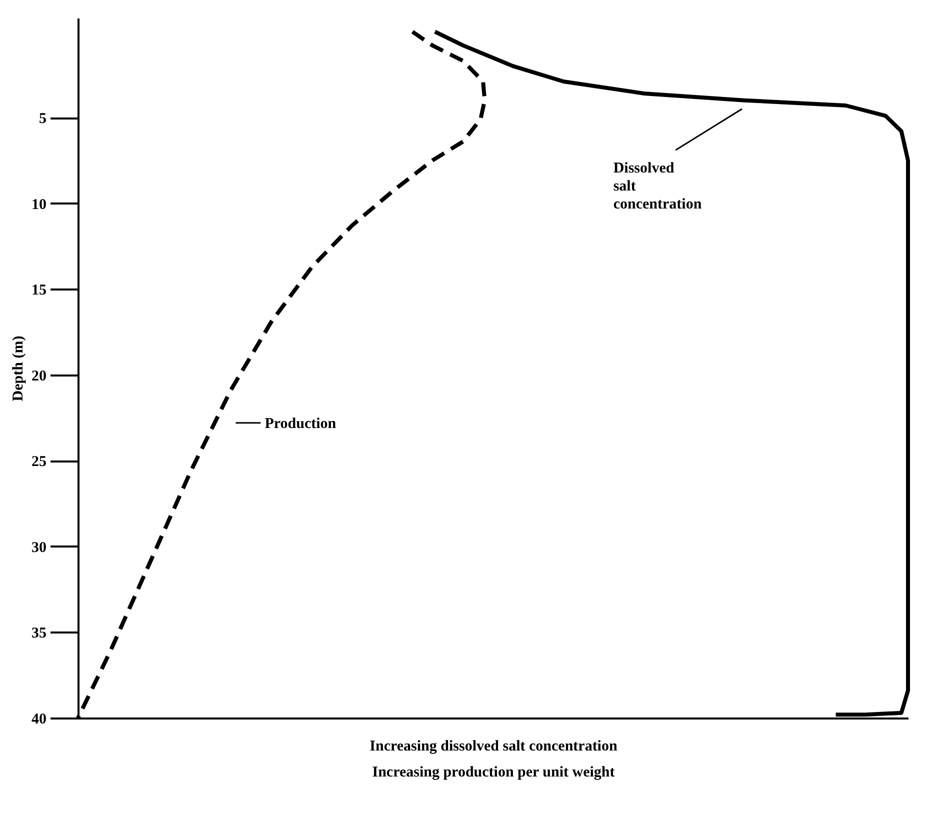  What do you see at coordinates (18, 369) in the screenshot?
I see `y-axis-title: Depth (m)` at bounding box center [18, 369].